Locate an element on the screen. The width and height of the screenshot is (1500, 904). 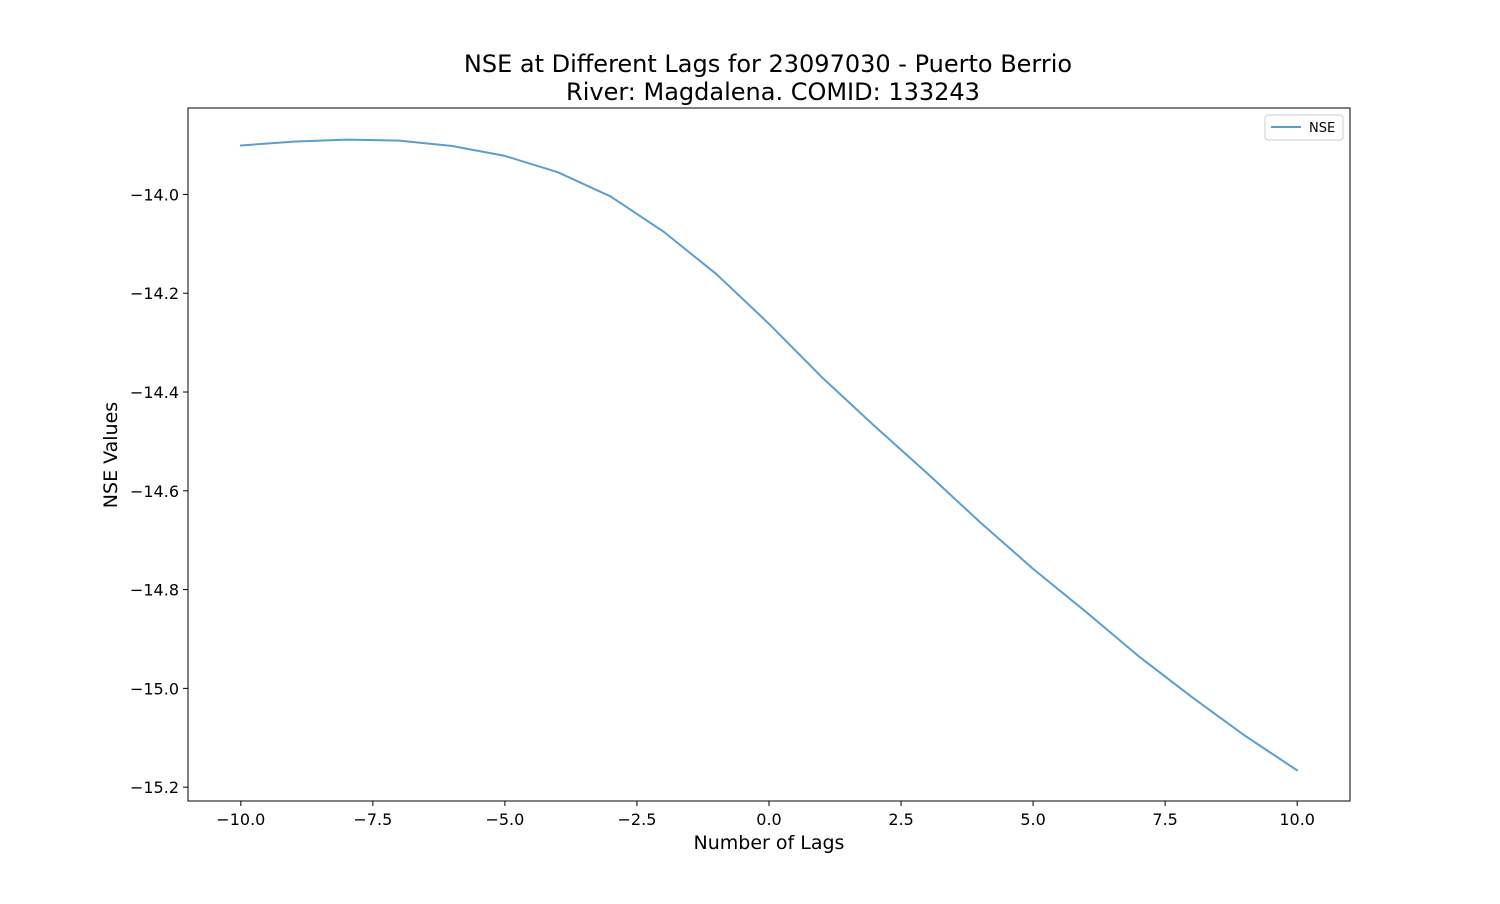
y-tick-label: −14.0 is located at coordinates (154, 194).